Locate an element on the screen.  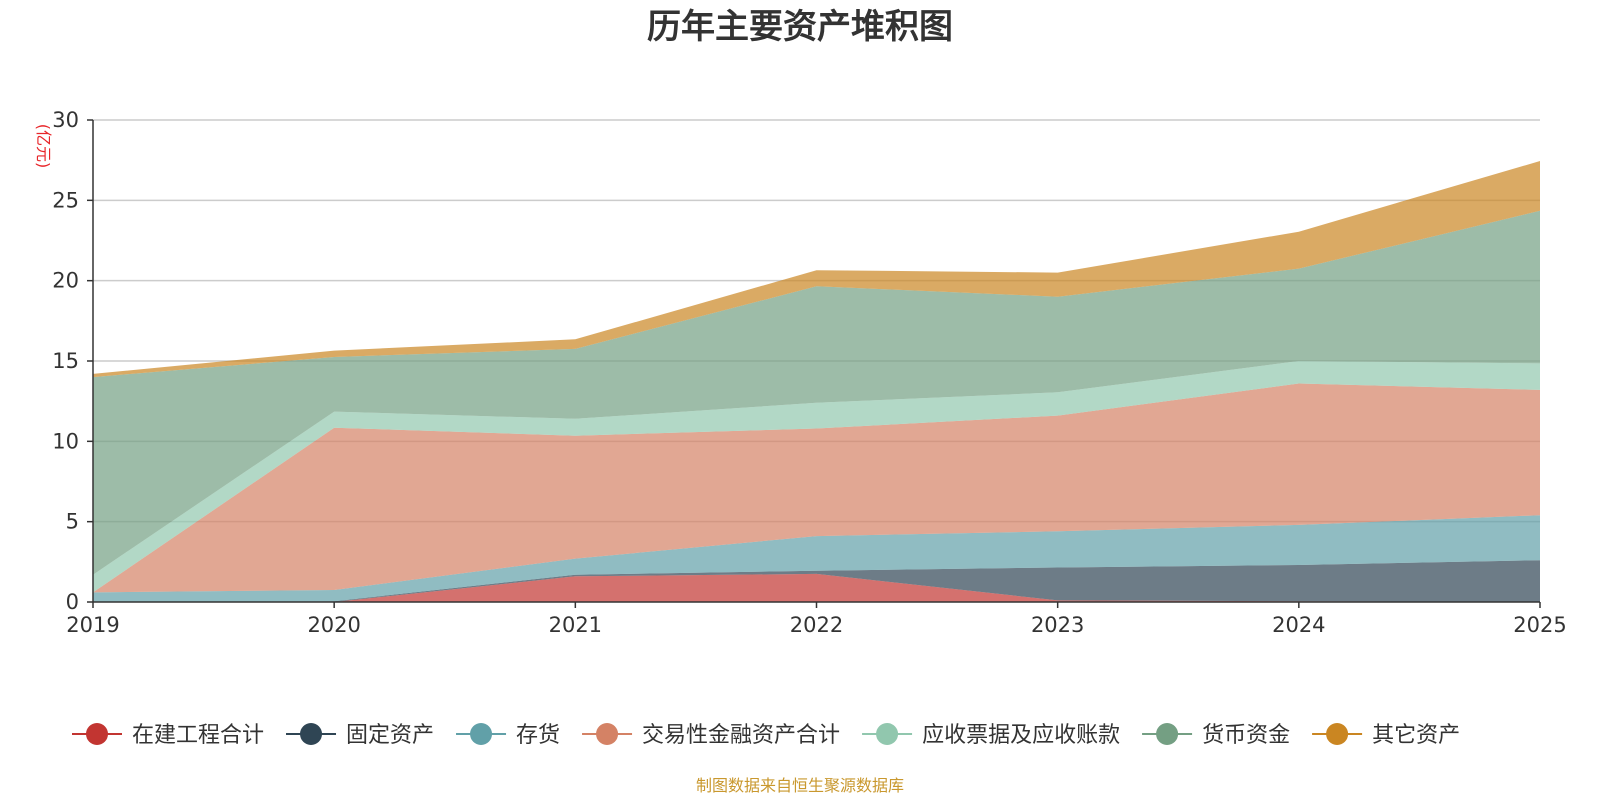
x-tick-label: 2023 is located at coordinates (1057, 625).